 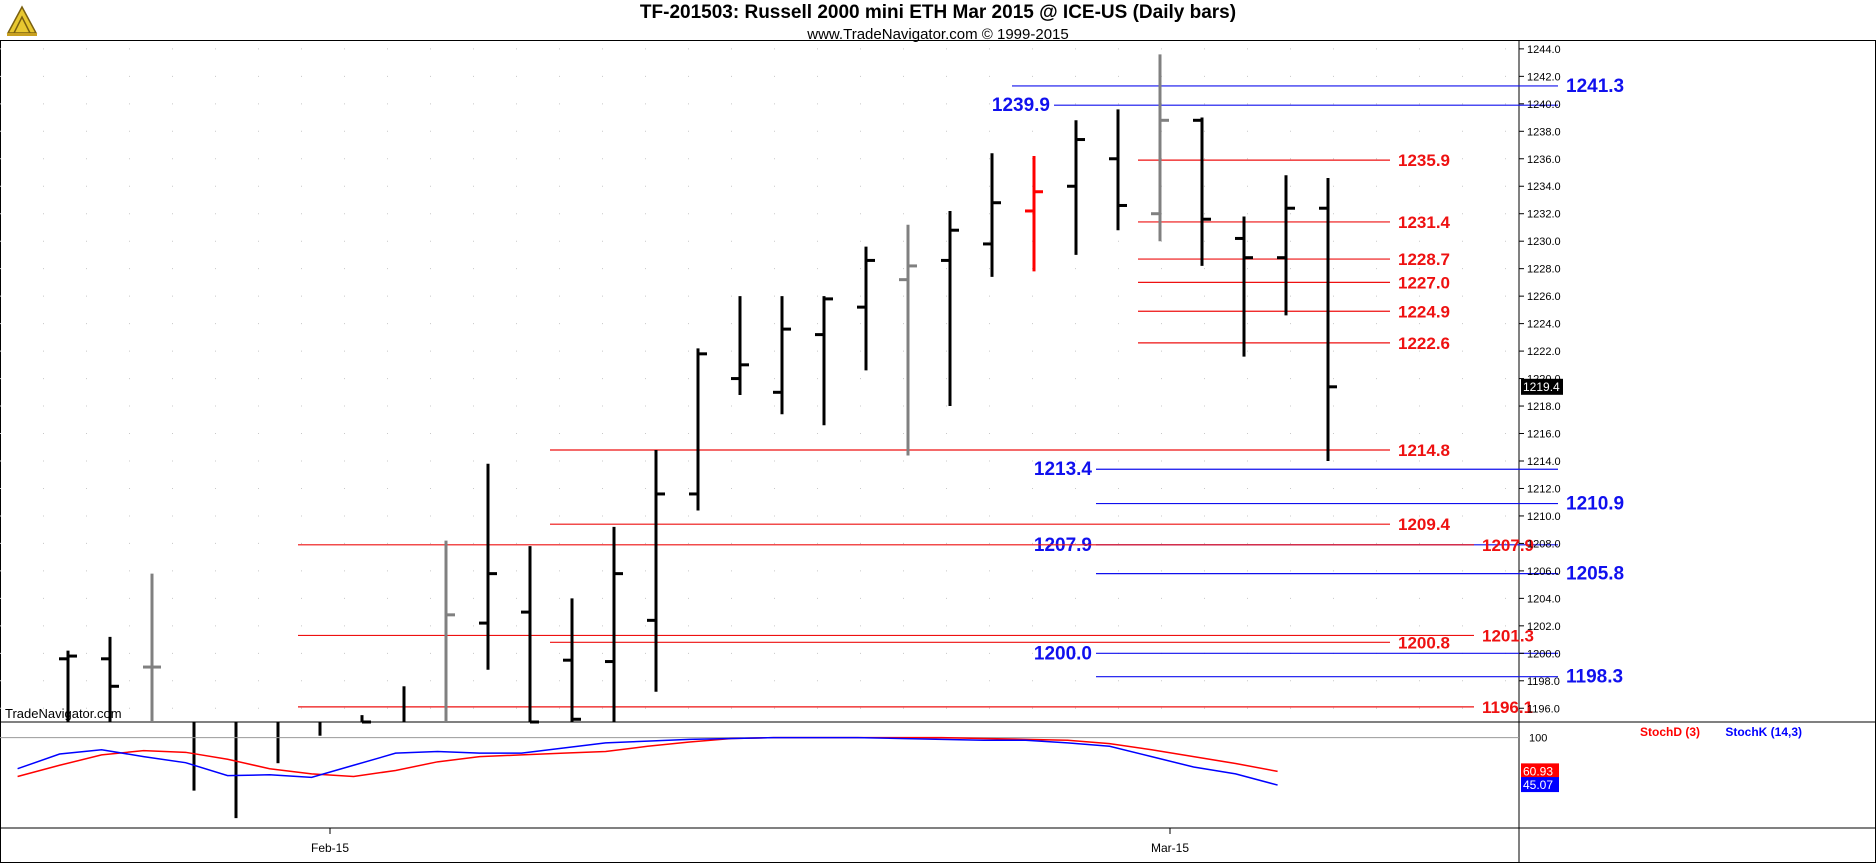 What do you see at coordinates (1544, 270) in the screenshot?
I see `y-tick-label: 1228.0` at bounding box center [1544, 270].